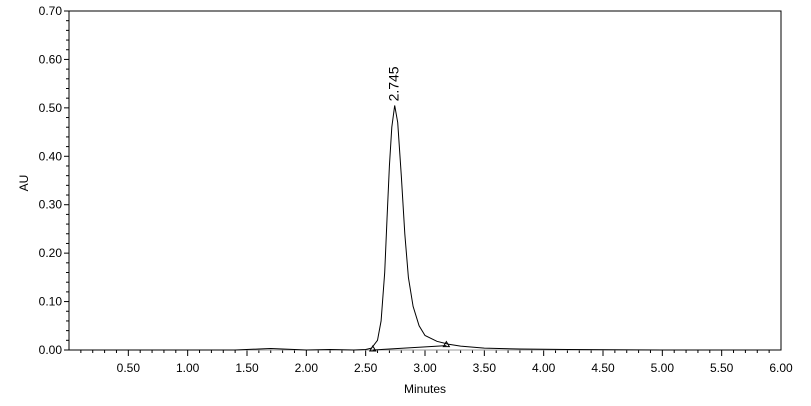  What do you see at coordinates (781, 368) in the screenshot?
I see `x-tick-label: 6.00` at bounding box center [781, 368].